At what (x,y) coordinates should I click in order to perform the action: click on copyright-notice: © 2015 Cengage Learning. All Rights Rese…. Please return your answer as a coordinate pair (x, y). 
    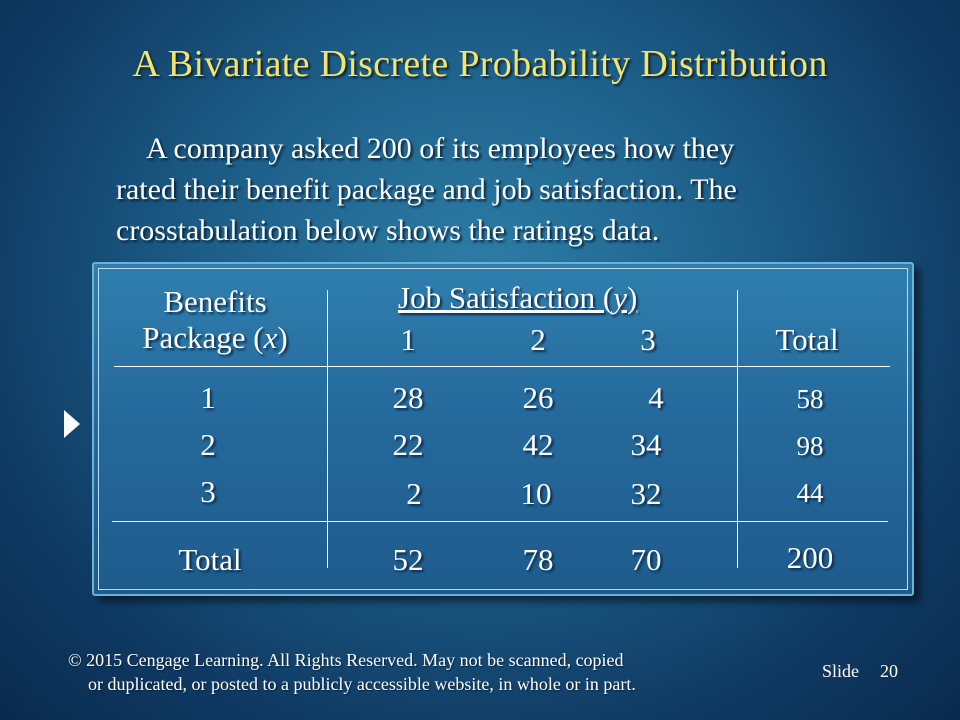
    Looking at the image, I should click on (352, 672).